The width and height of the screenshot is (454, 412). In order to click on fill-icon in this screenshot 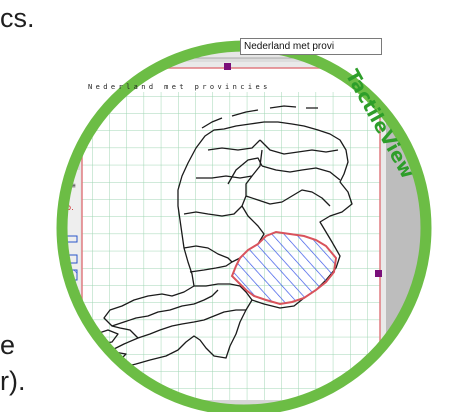, I will do `click(182, 46)`.